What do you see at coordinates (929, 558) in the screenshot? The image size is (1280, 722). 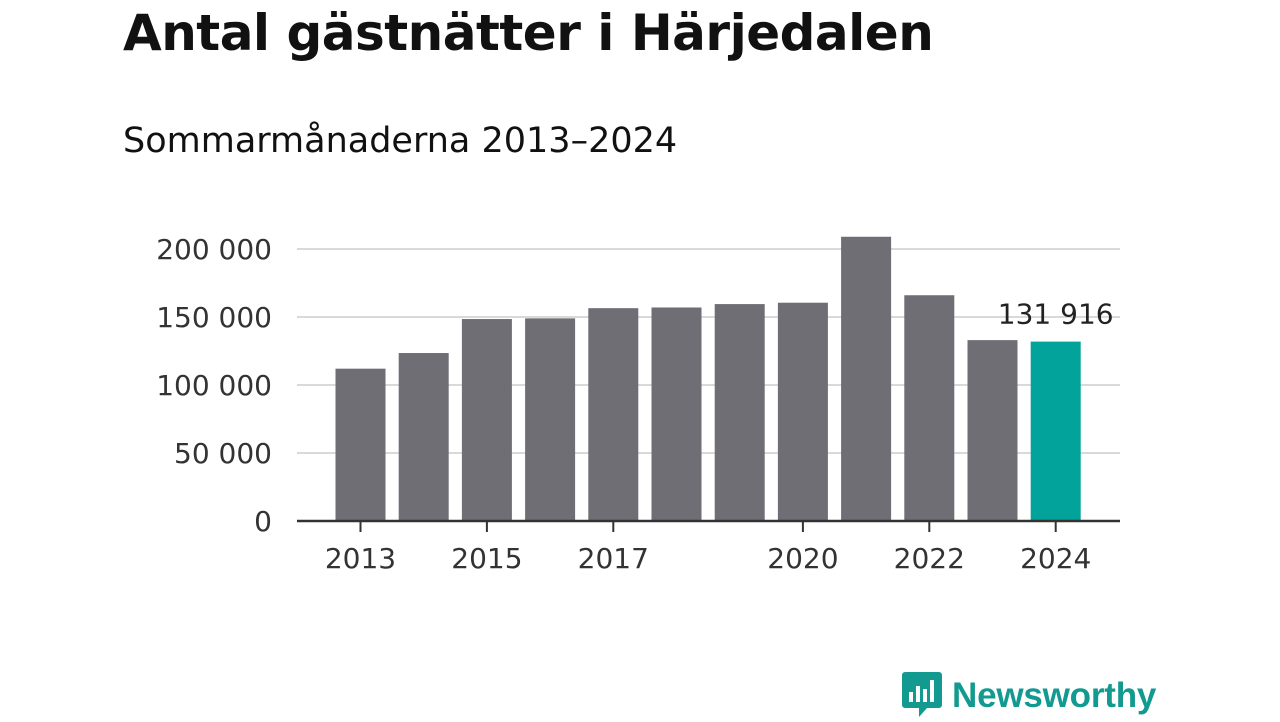 I see `x-tick-label: 2022` at bounding box center [929, 558].